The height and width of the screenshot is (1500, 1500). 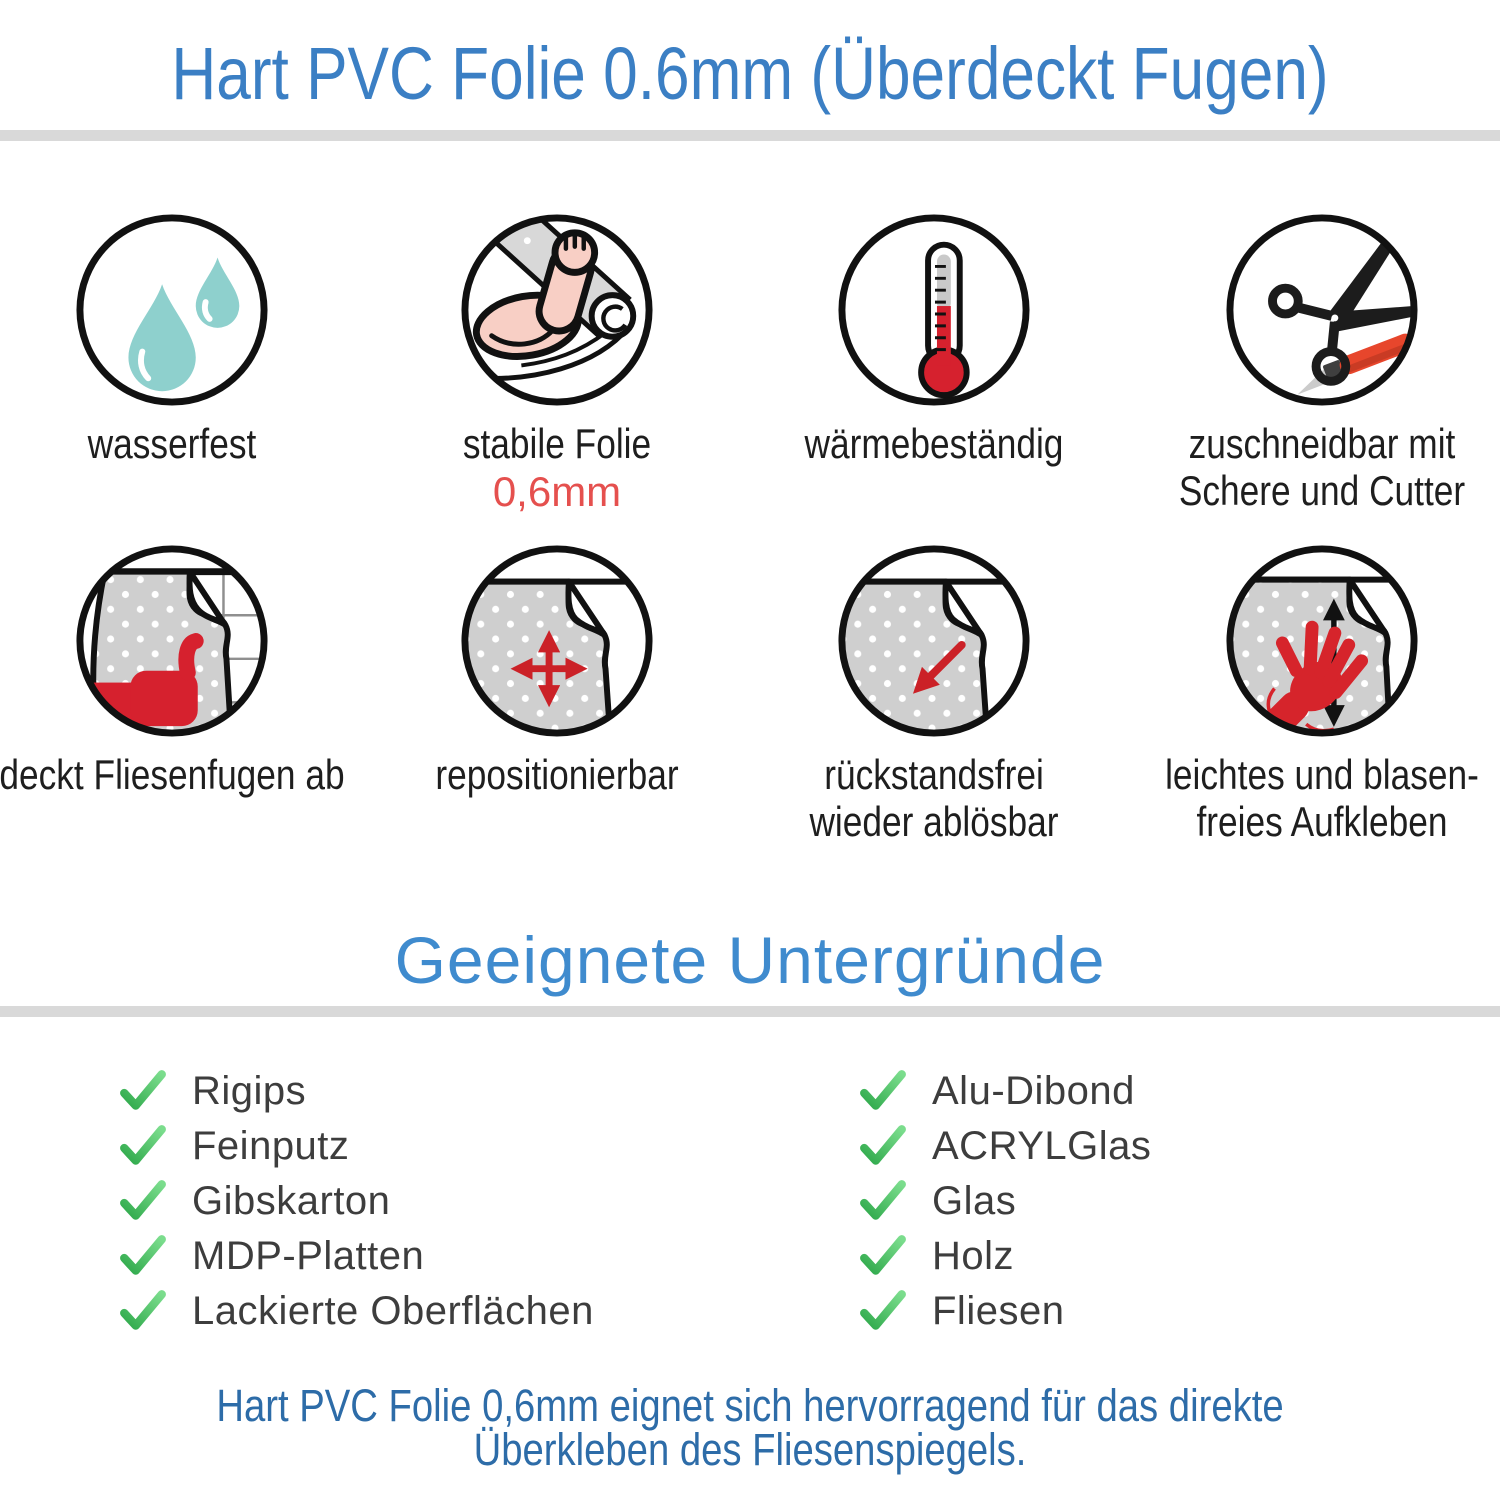 What do you see at coordinates (557, 774) in the screenshot?
I see `feature-caption: repositionierbar` at bounding box center [557, 774].